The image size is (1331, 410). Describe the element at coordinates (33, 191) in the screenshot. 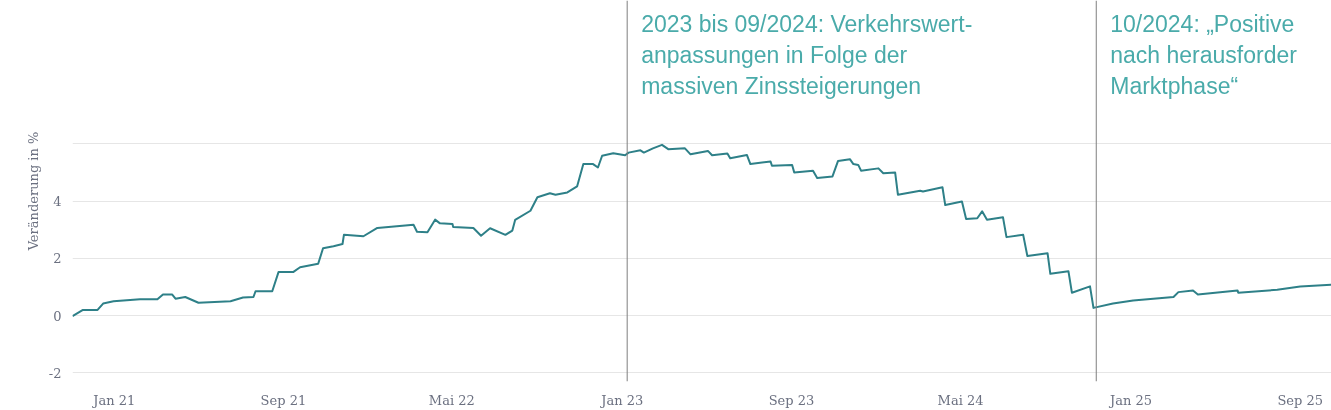

I see `y-axis-title: Veränderung in %` at that location.